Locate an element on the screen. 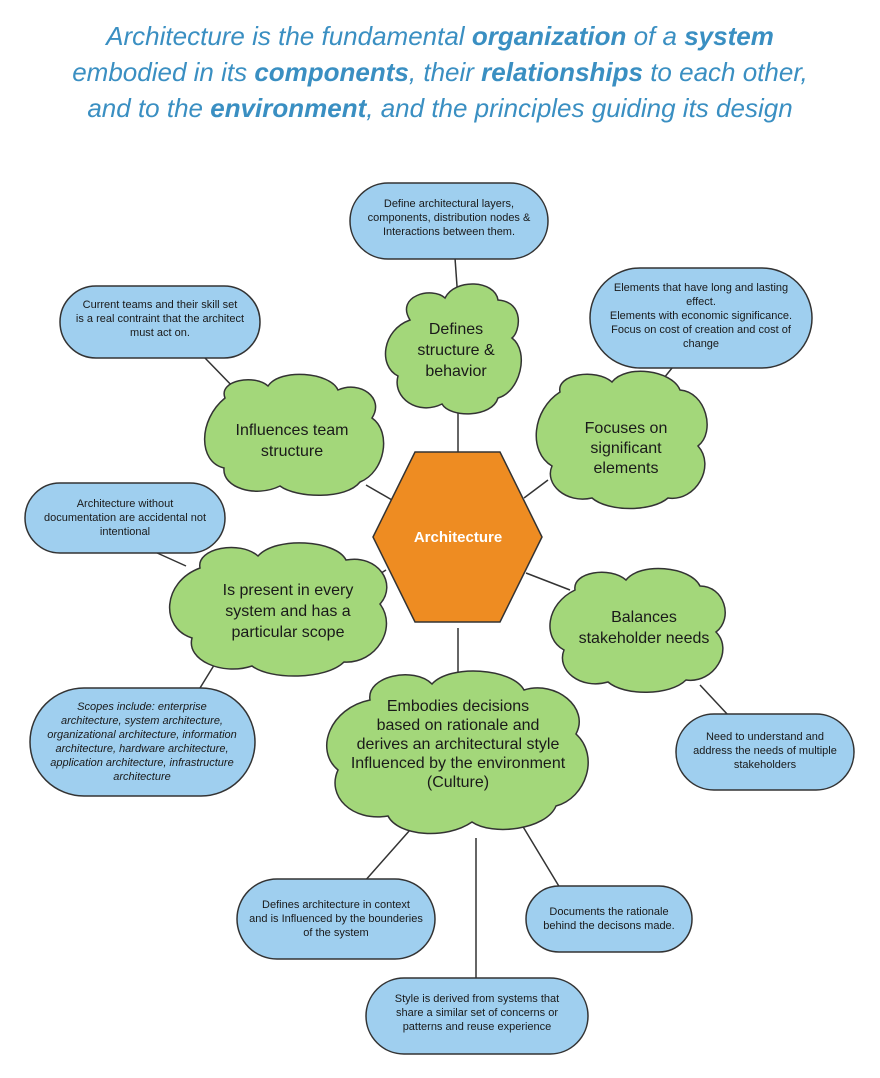  note-scopes-text-line: architecture is located at coordinates (141, 777).